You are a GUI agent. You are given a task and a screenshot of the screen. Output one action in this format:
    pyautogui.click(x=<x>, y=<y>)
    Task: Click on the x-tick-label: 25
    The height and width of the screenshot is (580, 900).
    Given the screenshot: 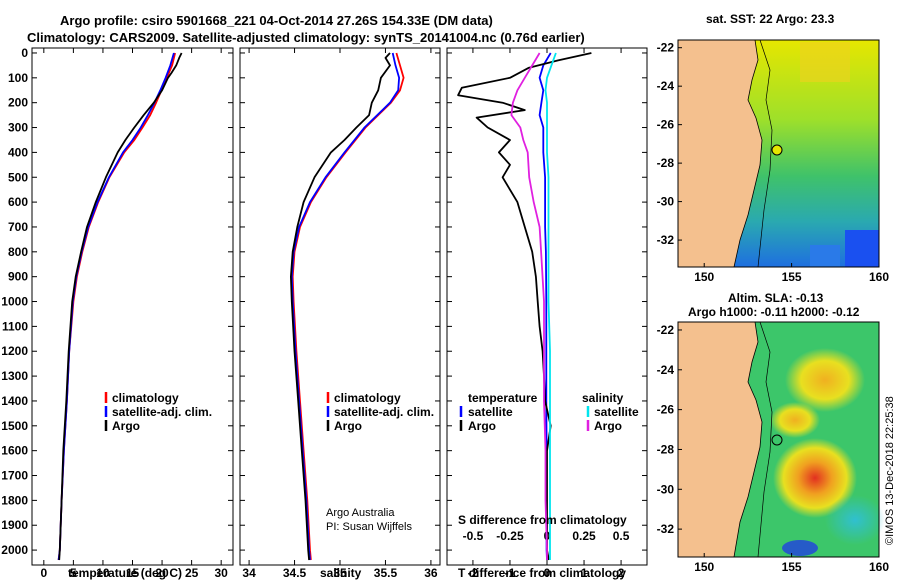 What is the action you would take?
    pyautogui.click(x=192, y=573)
    